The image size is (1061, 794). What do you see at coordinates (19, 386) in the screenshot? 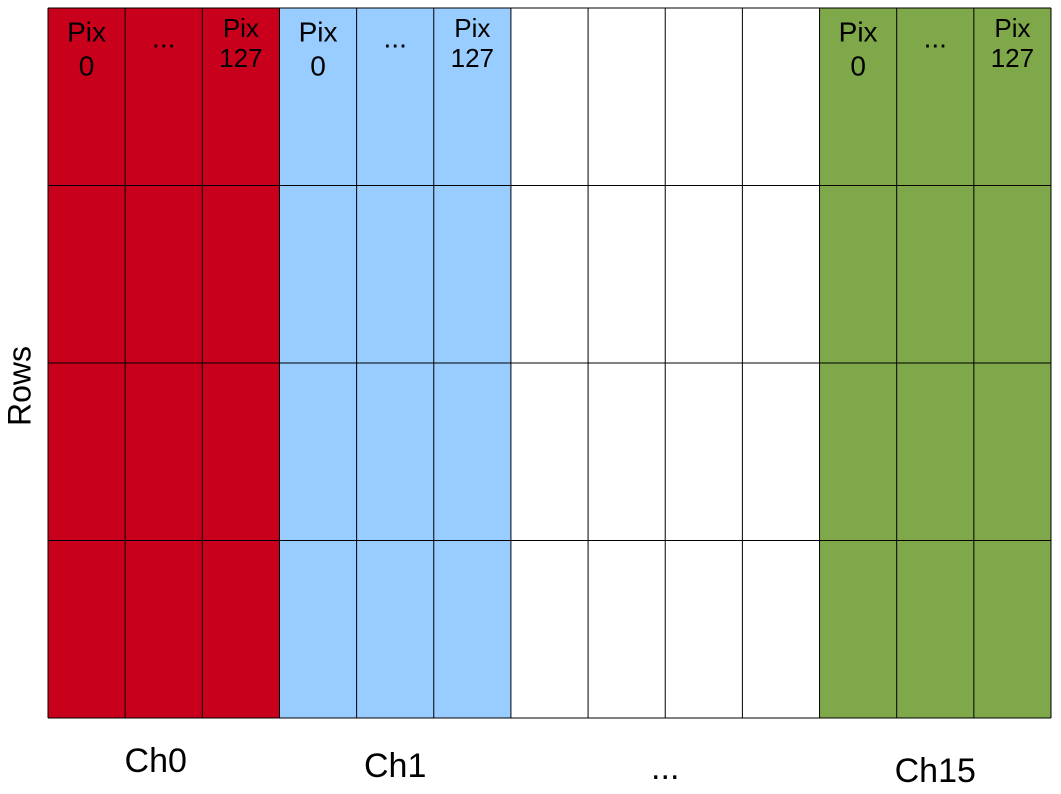
I see `y-label: Rows` at bounding box center [19, 386].